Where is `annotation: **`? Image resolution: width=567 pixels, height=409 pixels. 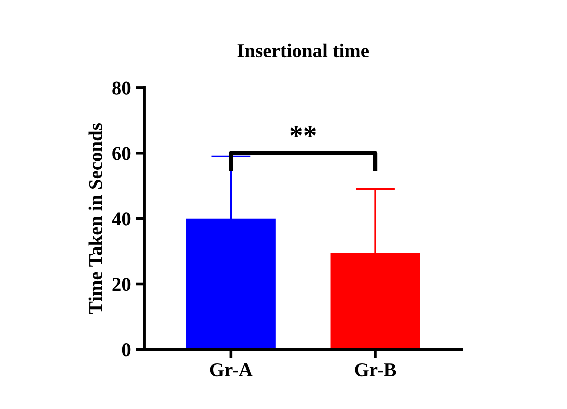
annotation: ** is located at coordinates (303, 131).